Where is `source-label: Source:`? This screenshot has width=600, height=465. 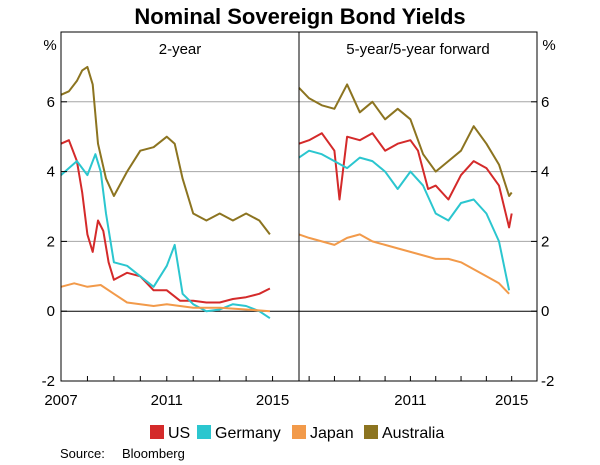 source-label: Source: is located at coordinates (82, 453).